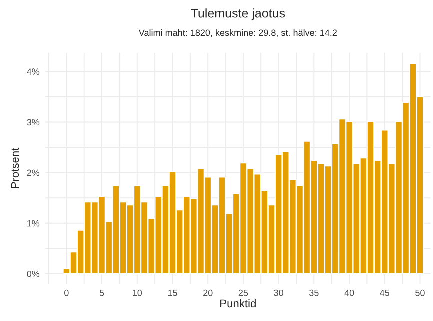 The width and height of the screenshot is (433, 321). Describe the element at coordinates (237, 33) in the screenshot. I see `chart-subtitle: Valimi maht: 1820, keskmine: 29.8, st. hälve: 14.2` at that location.